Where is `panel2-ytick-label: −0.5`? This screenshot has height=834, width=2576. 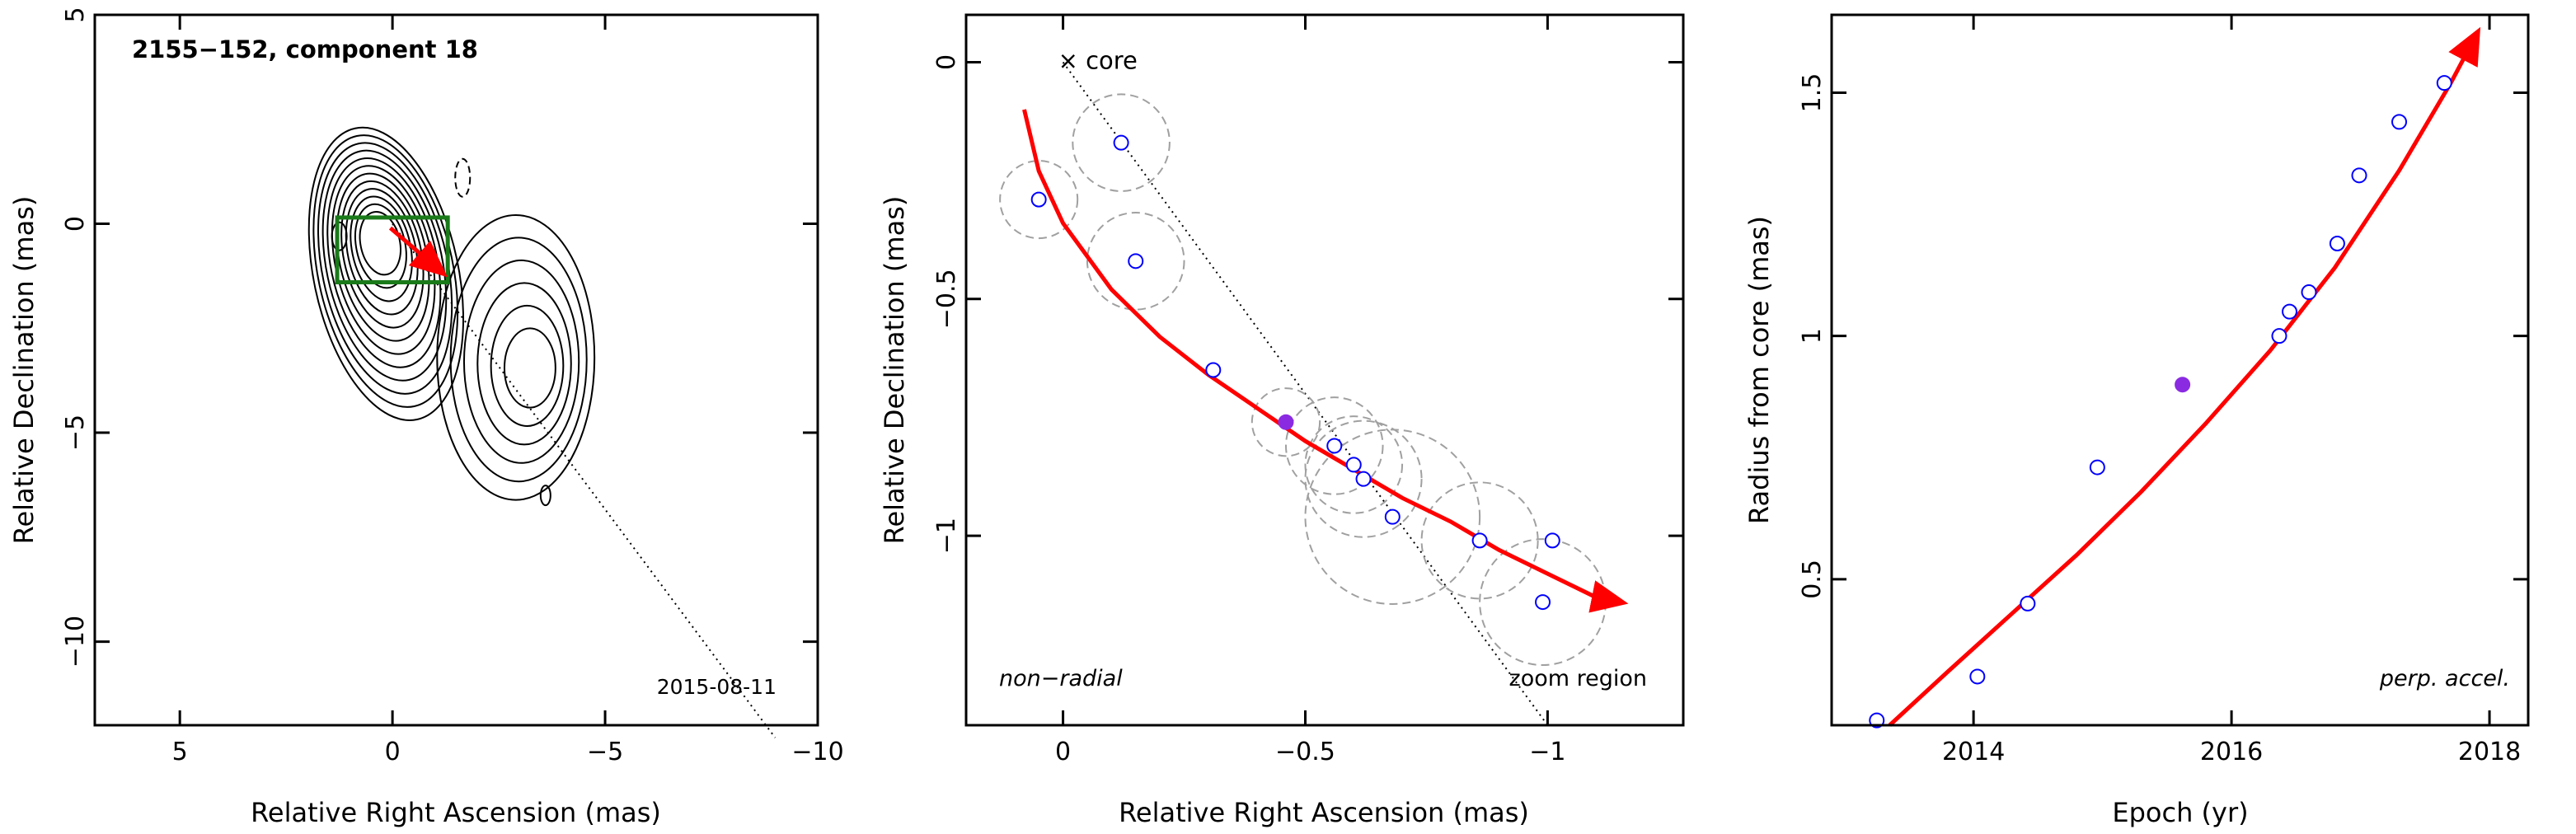
panel2-ytick-label: −0.5 is located at coordinates (946, 299).